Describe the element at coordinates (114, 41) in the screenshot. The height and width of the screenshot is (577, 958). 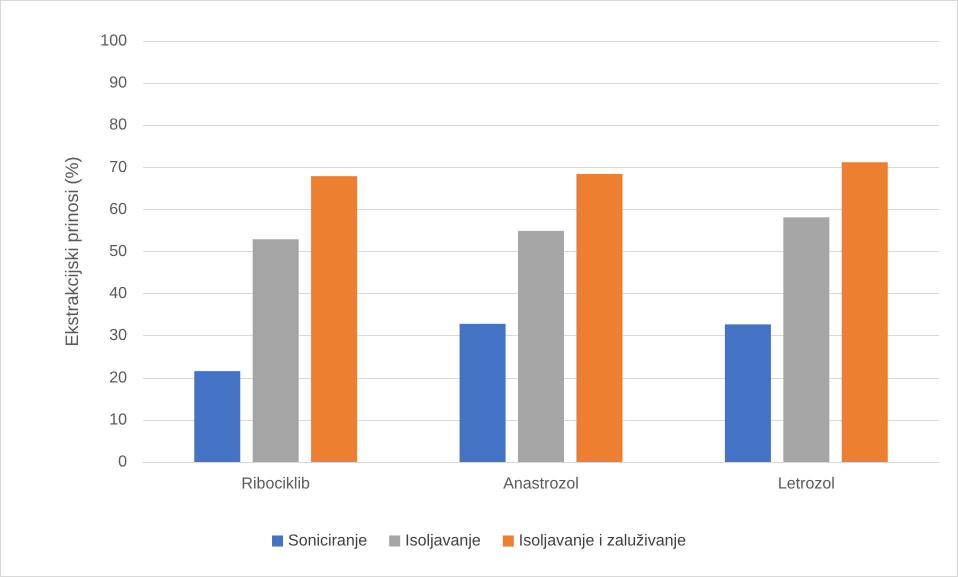
I see `y-tick-label: 100` at that location.